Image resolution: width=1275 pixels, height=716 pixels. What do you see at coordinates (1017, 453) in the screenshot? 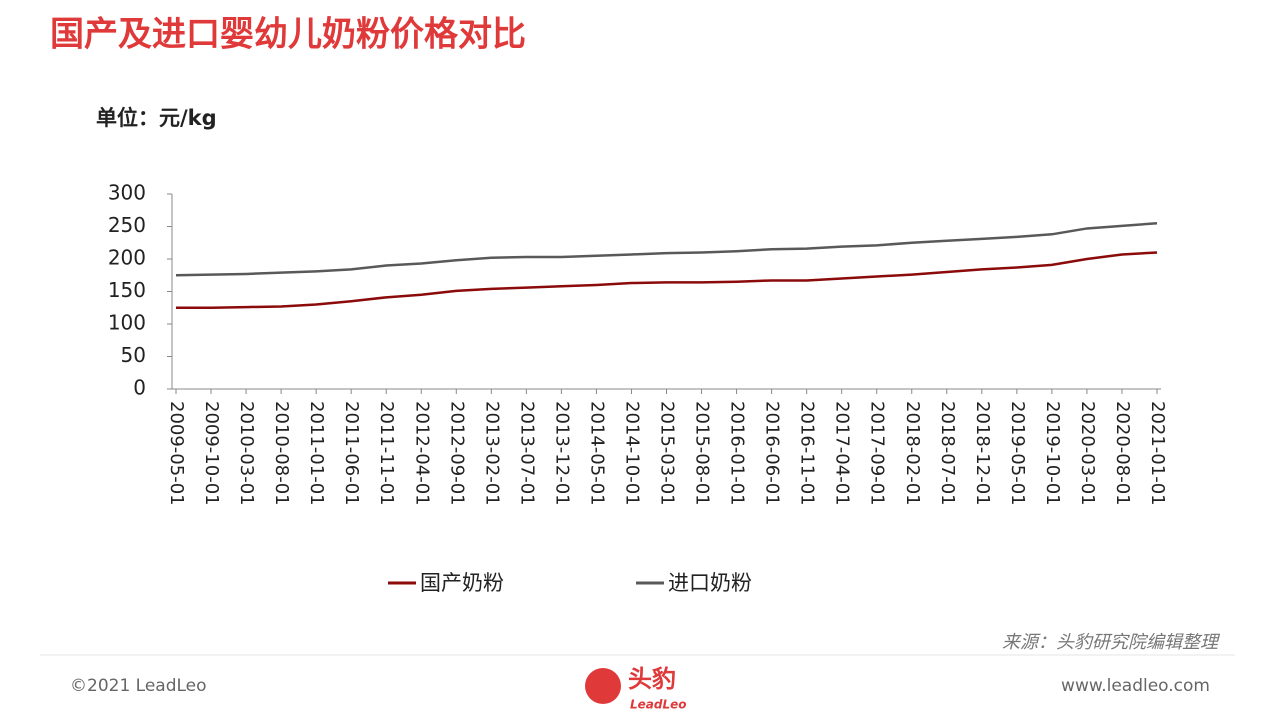
I see `x-tick-label: 2019-05-01` at bounding box center [1017, 453].